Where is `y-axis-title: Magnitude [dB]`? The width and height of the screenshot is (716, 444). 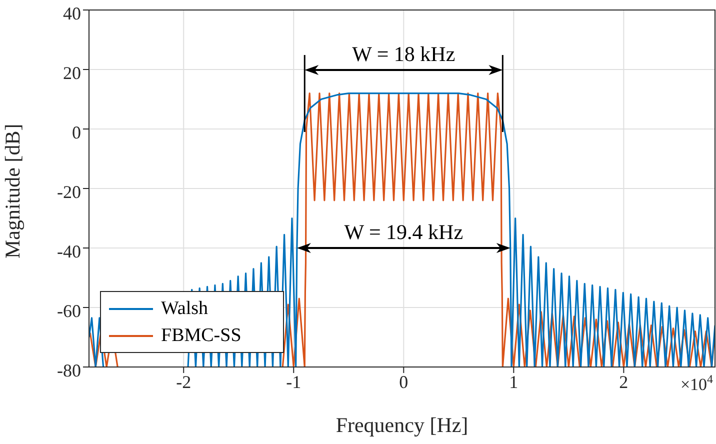
y-axis-title: Magnitude [dB] is located at coordinates (12, 191).